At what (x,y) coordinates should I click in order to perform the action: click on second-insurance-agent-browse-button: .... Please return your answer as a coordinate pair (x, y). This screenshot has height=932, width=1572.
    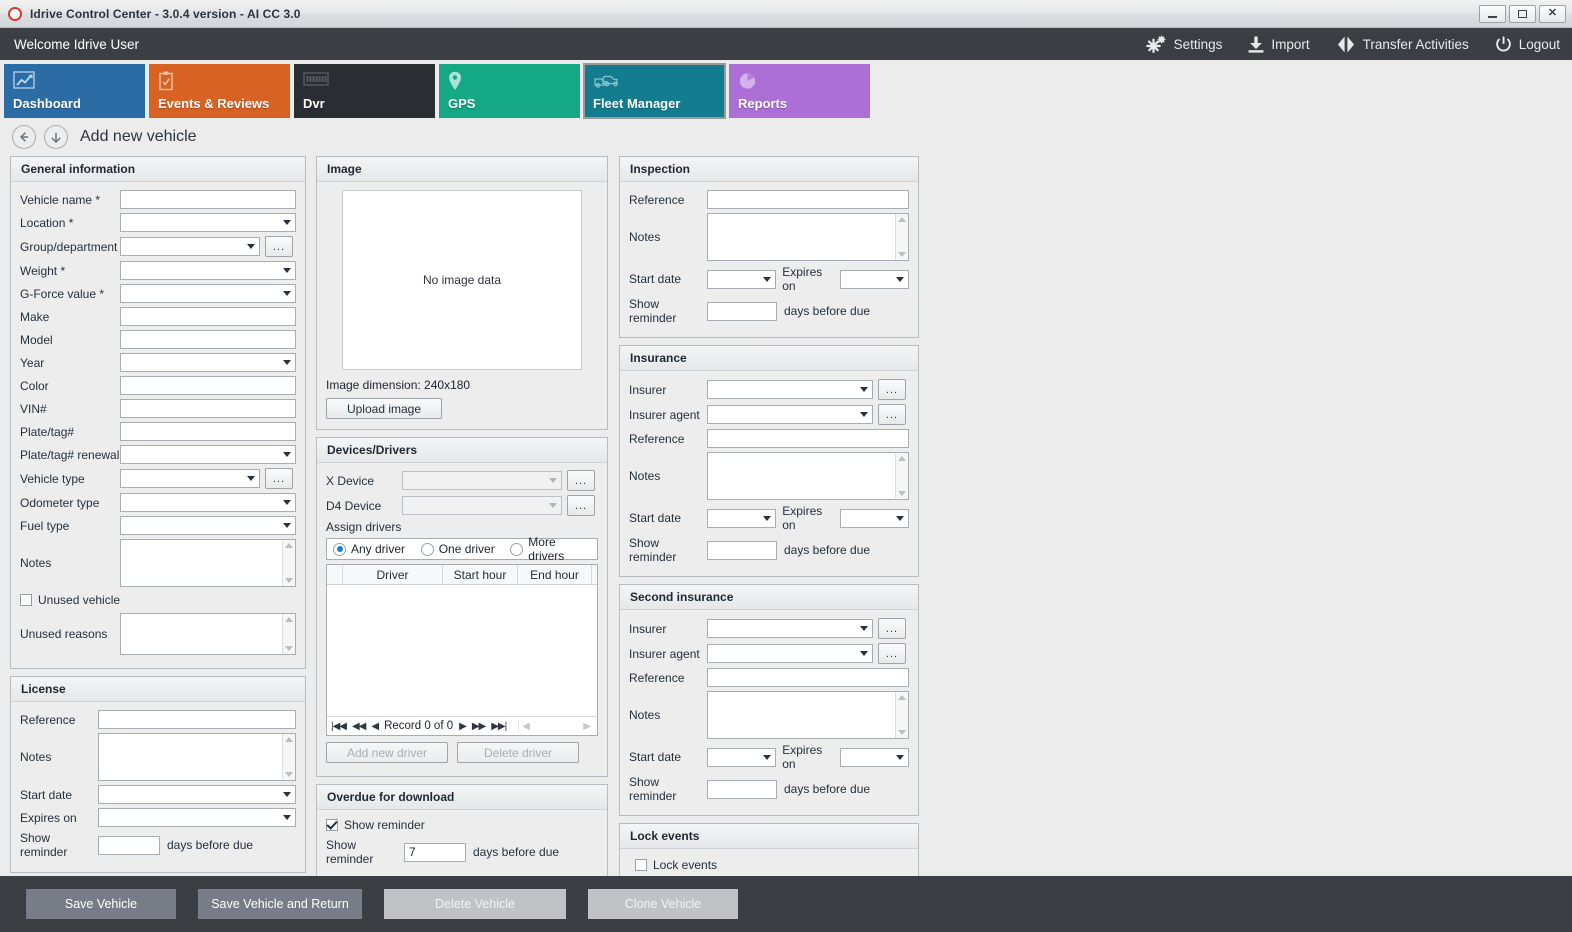
    Looking at the image, I should click on (892, 653).